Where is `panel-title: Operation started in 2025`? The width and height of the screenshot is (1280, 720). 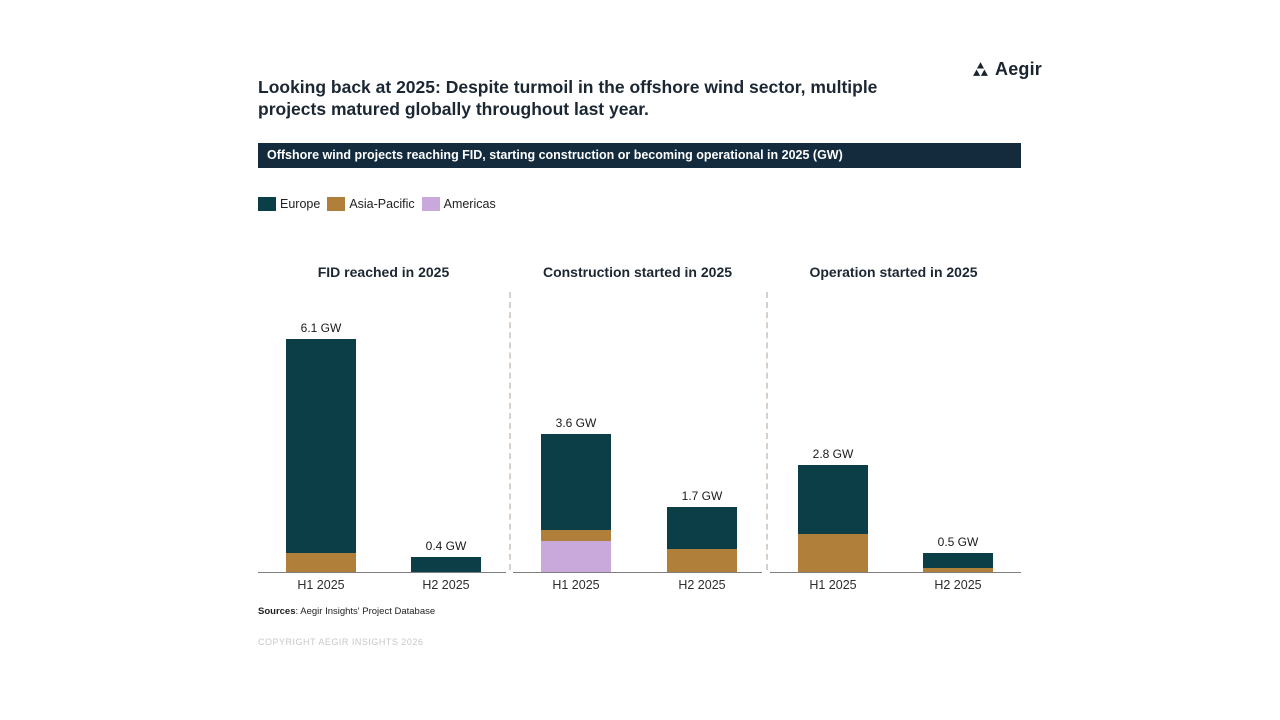 panel-title: Operation started in 2025 is located at coordinates (893, 272).